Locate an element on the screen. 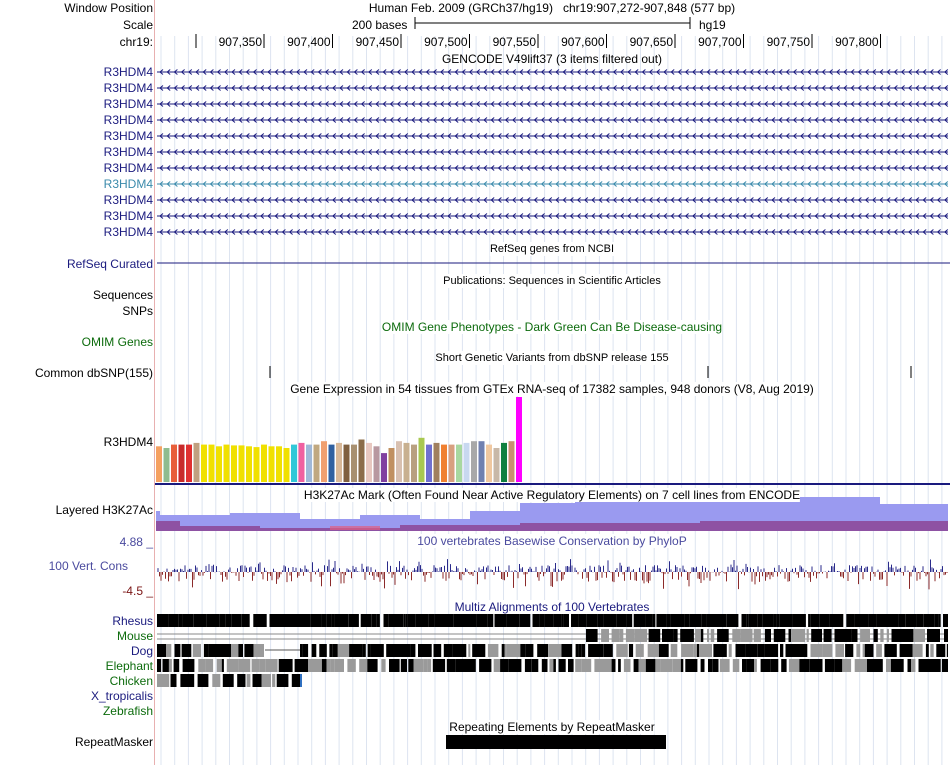 The width and height of the screenshot is (950, 765). repeatmasker-label: RepeatMasker is located at coordinates (113, 742).